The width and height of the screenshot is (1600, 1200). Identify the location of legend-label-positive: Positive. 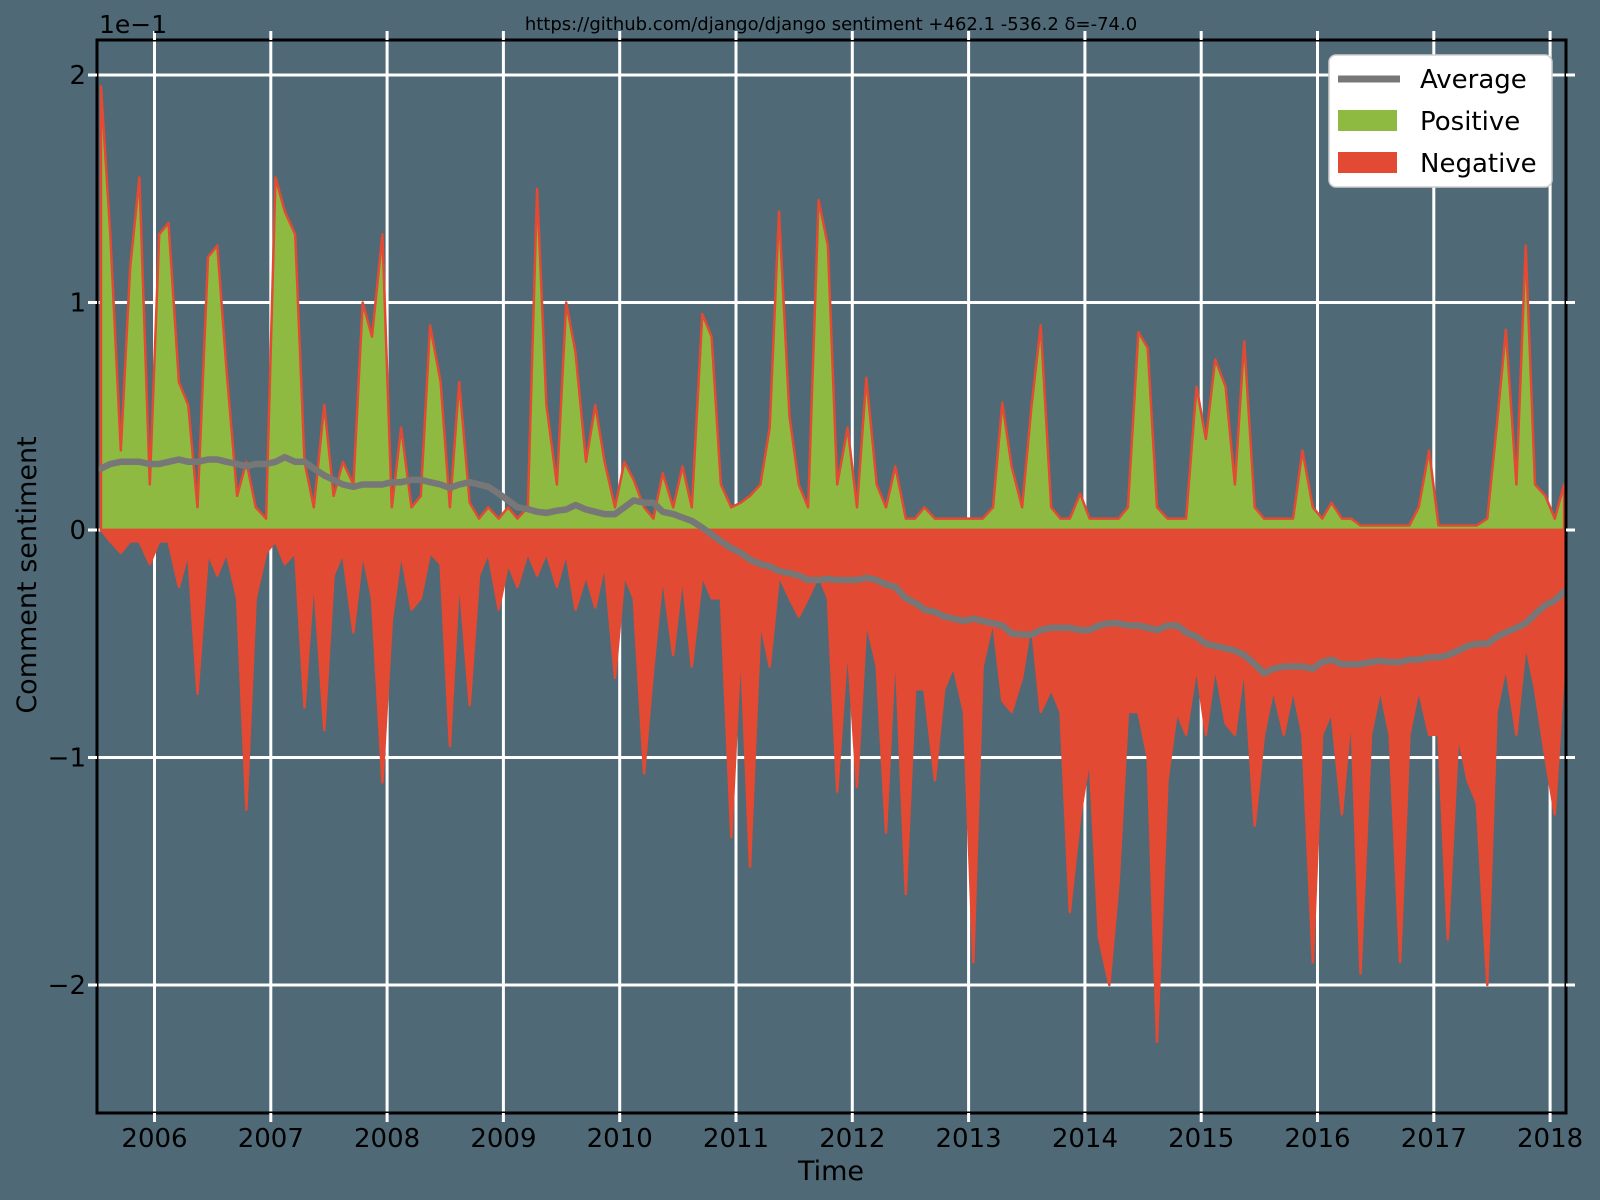
(1470, 122).